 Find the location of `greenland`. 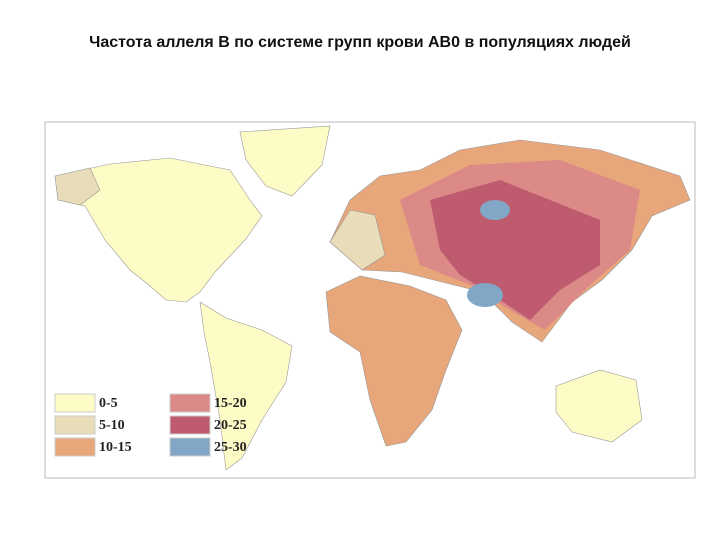

greenland is located at coordinates (285, 161).